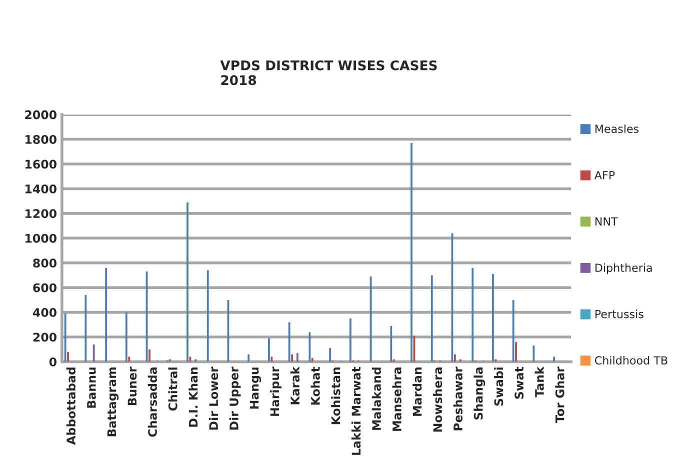 Image resolution: width=688 pixels, height=462 pixels. What do you see at coordinates (256, 388) in the screenshot?
I see `x-tick-label: Hangu` at bounding box center [256, 388].